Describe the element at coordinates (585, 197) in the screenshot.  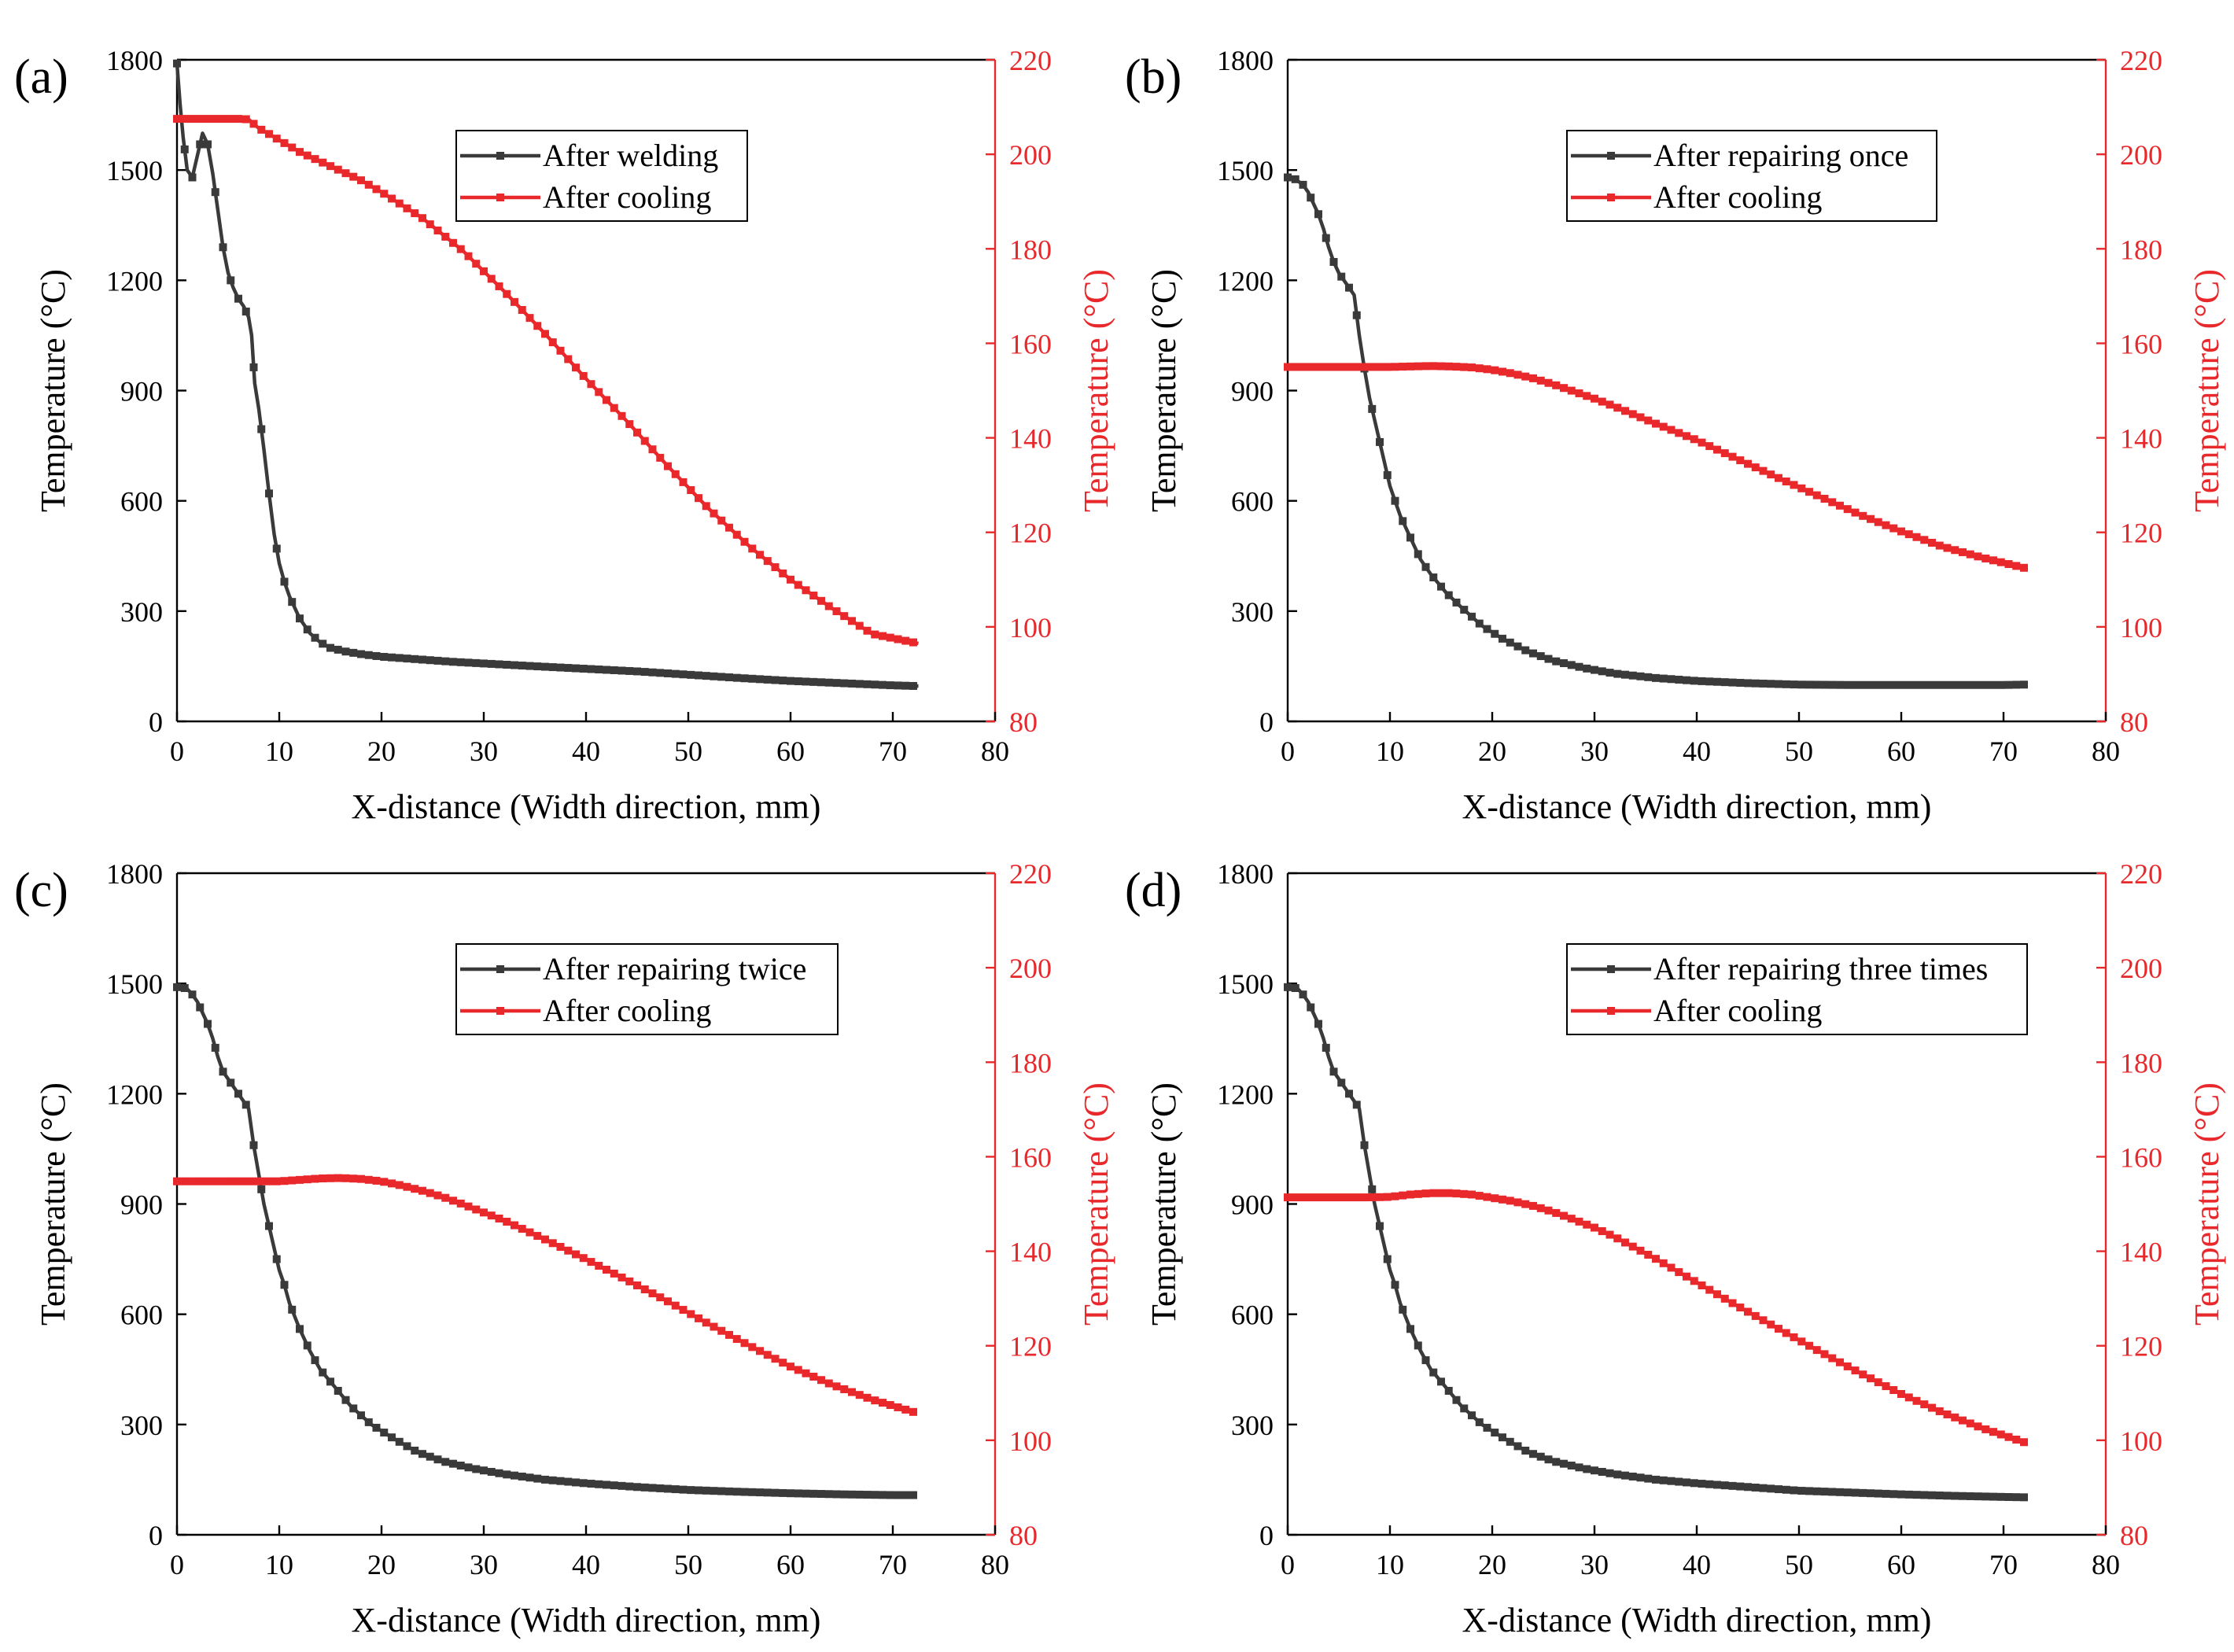
I see `legend-entry: After cooling` at that location.